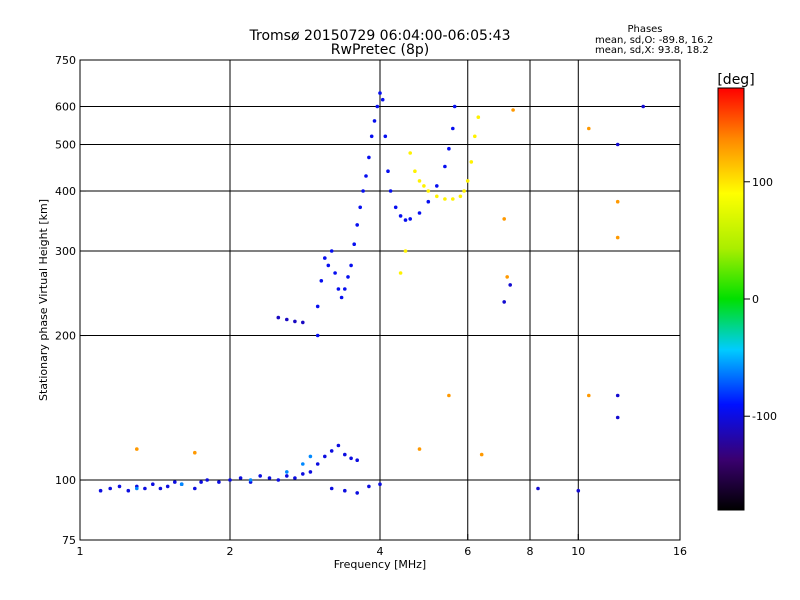 The image size is (800, 600). What do you see at coordinates (644, 29) in the screenshot?
I see `phases-title: Phases` at bounding box center [644, 29].